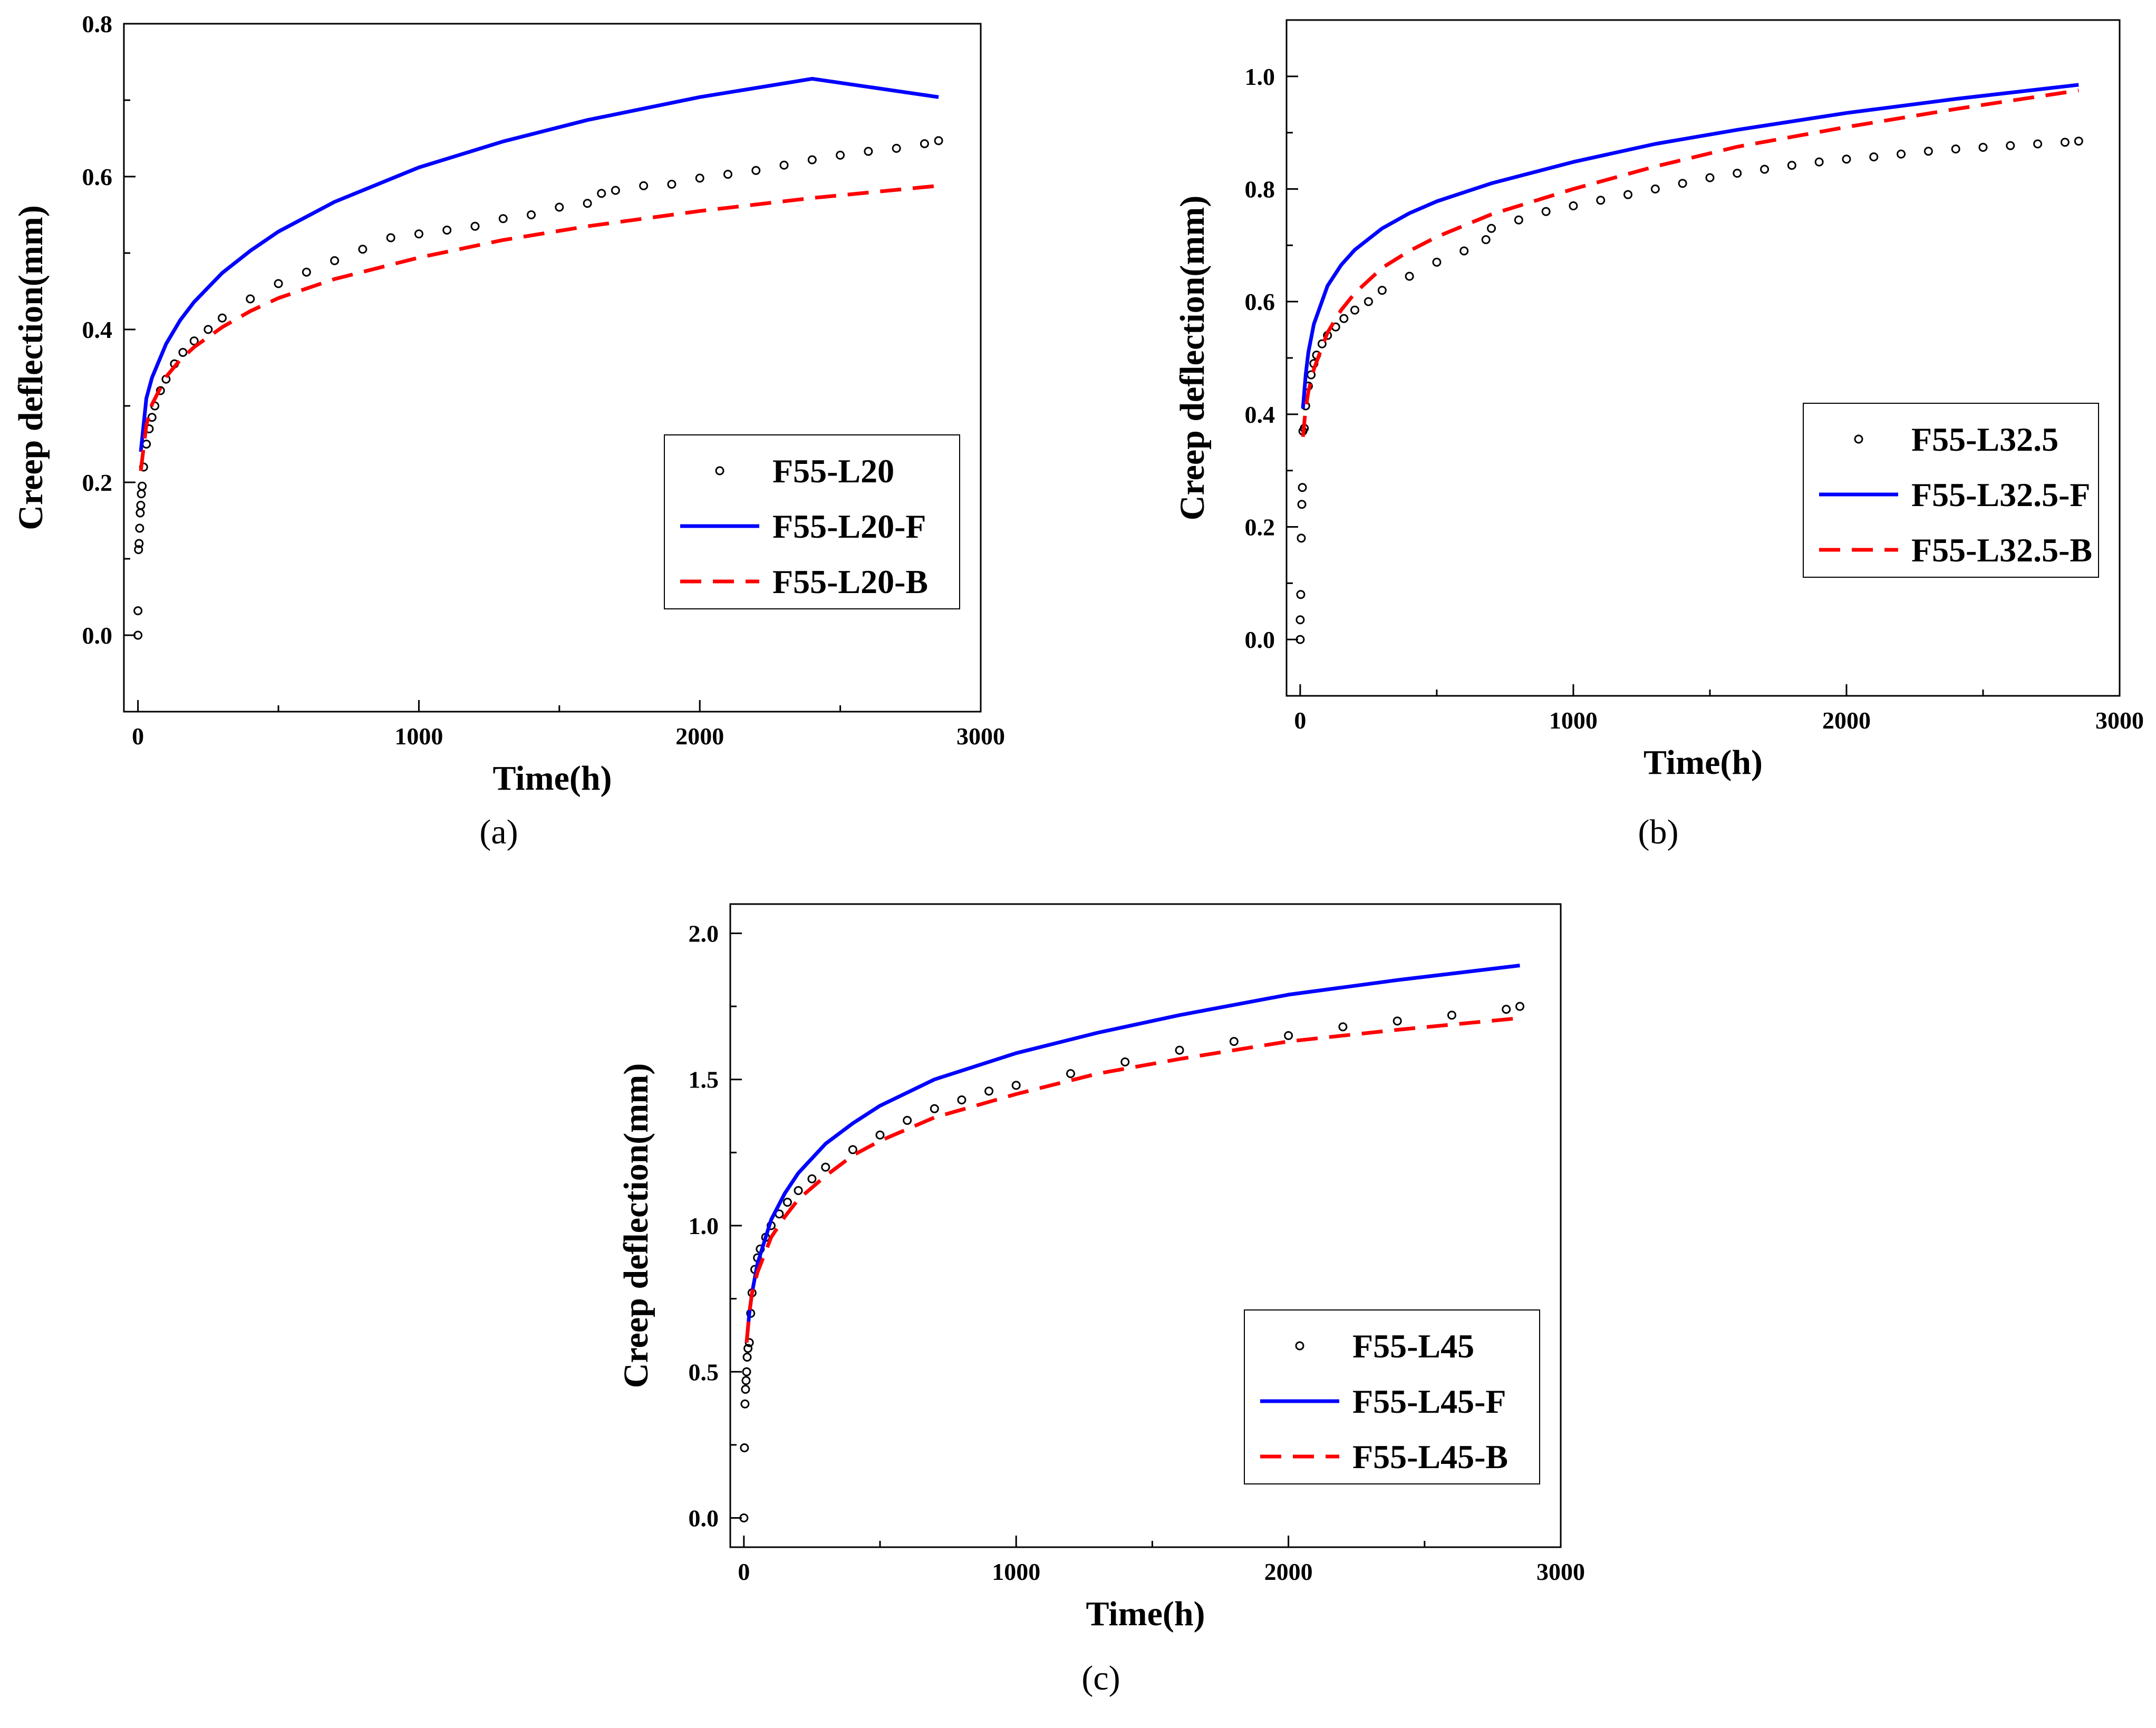 Image resolution: width=2156 pixels, height=1728 pixels. I want to click on legend-label: F55-L45-F, so click(1429, 1401).